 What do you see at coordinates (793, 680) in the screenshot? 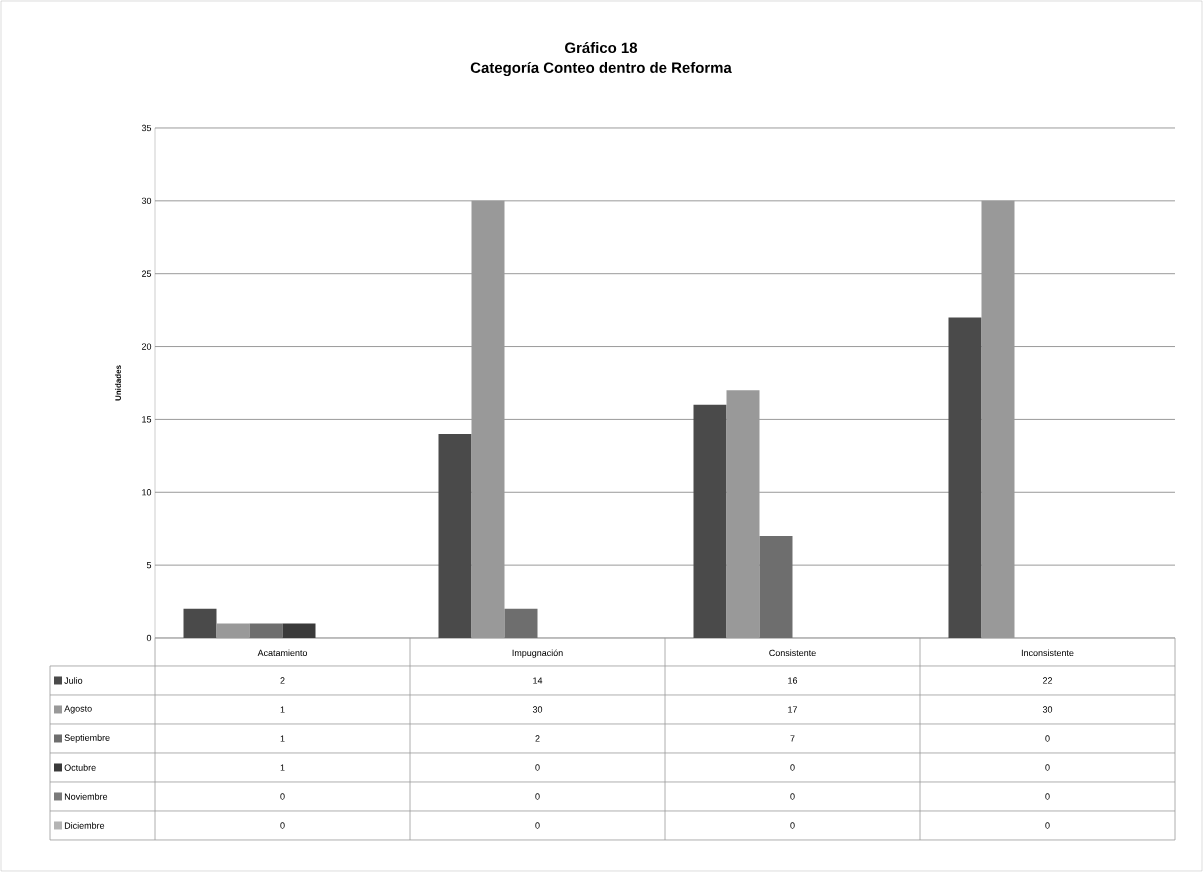
I see `data-label: 16` at bounding box center [793, 680].